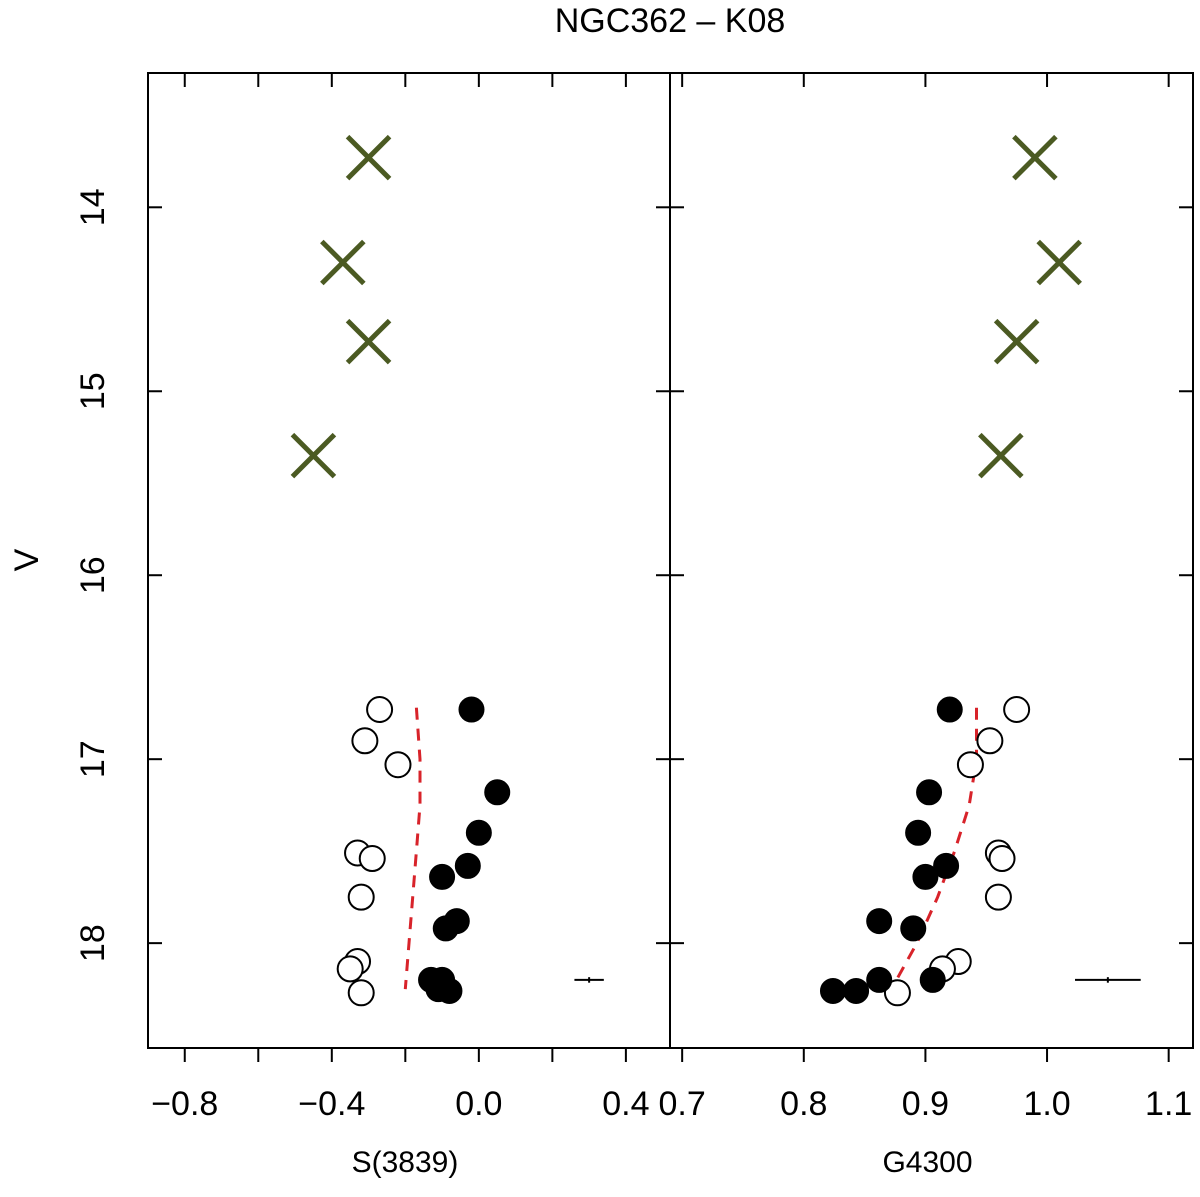  Describe the element at coordinates (925, 1104) in the screenshot. I see `x-tick-label: 0.9` at that location.